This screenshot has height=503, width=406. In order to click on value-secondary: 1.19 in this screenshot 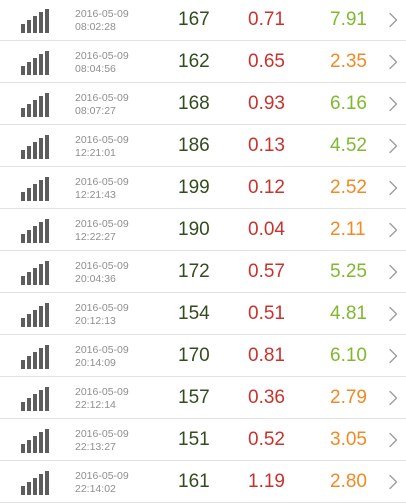, I will do `click(266, 481)`.